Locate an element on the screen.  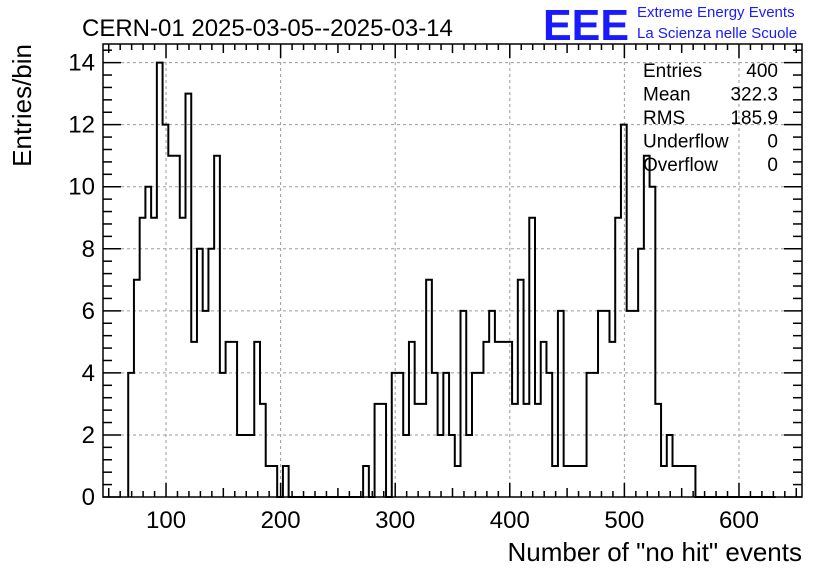
x-tick-label: 100 is located at coordinates (166, 520).